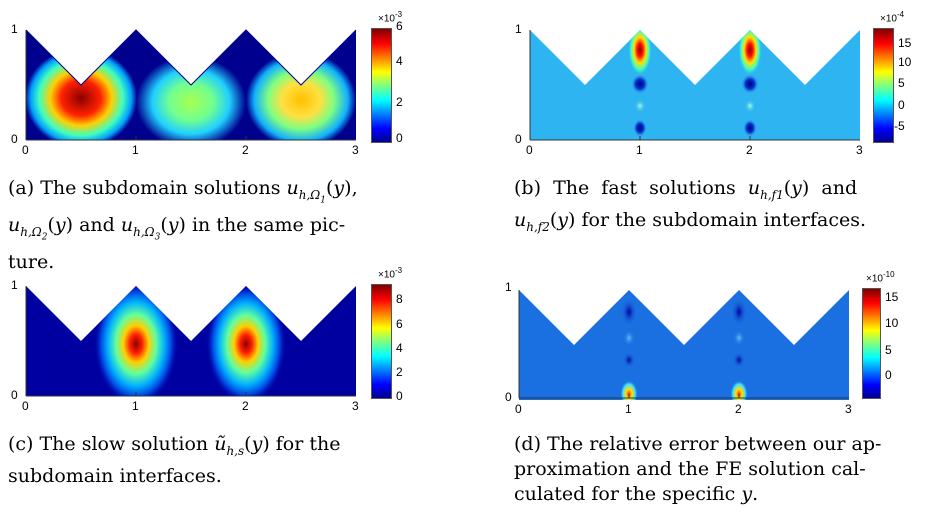 Image resolution: width=931 pixels, height=519 pixels. I want to click on colorbar-exponent: ×10⁻¹⁰, so click(880, 277).